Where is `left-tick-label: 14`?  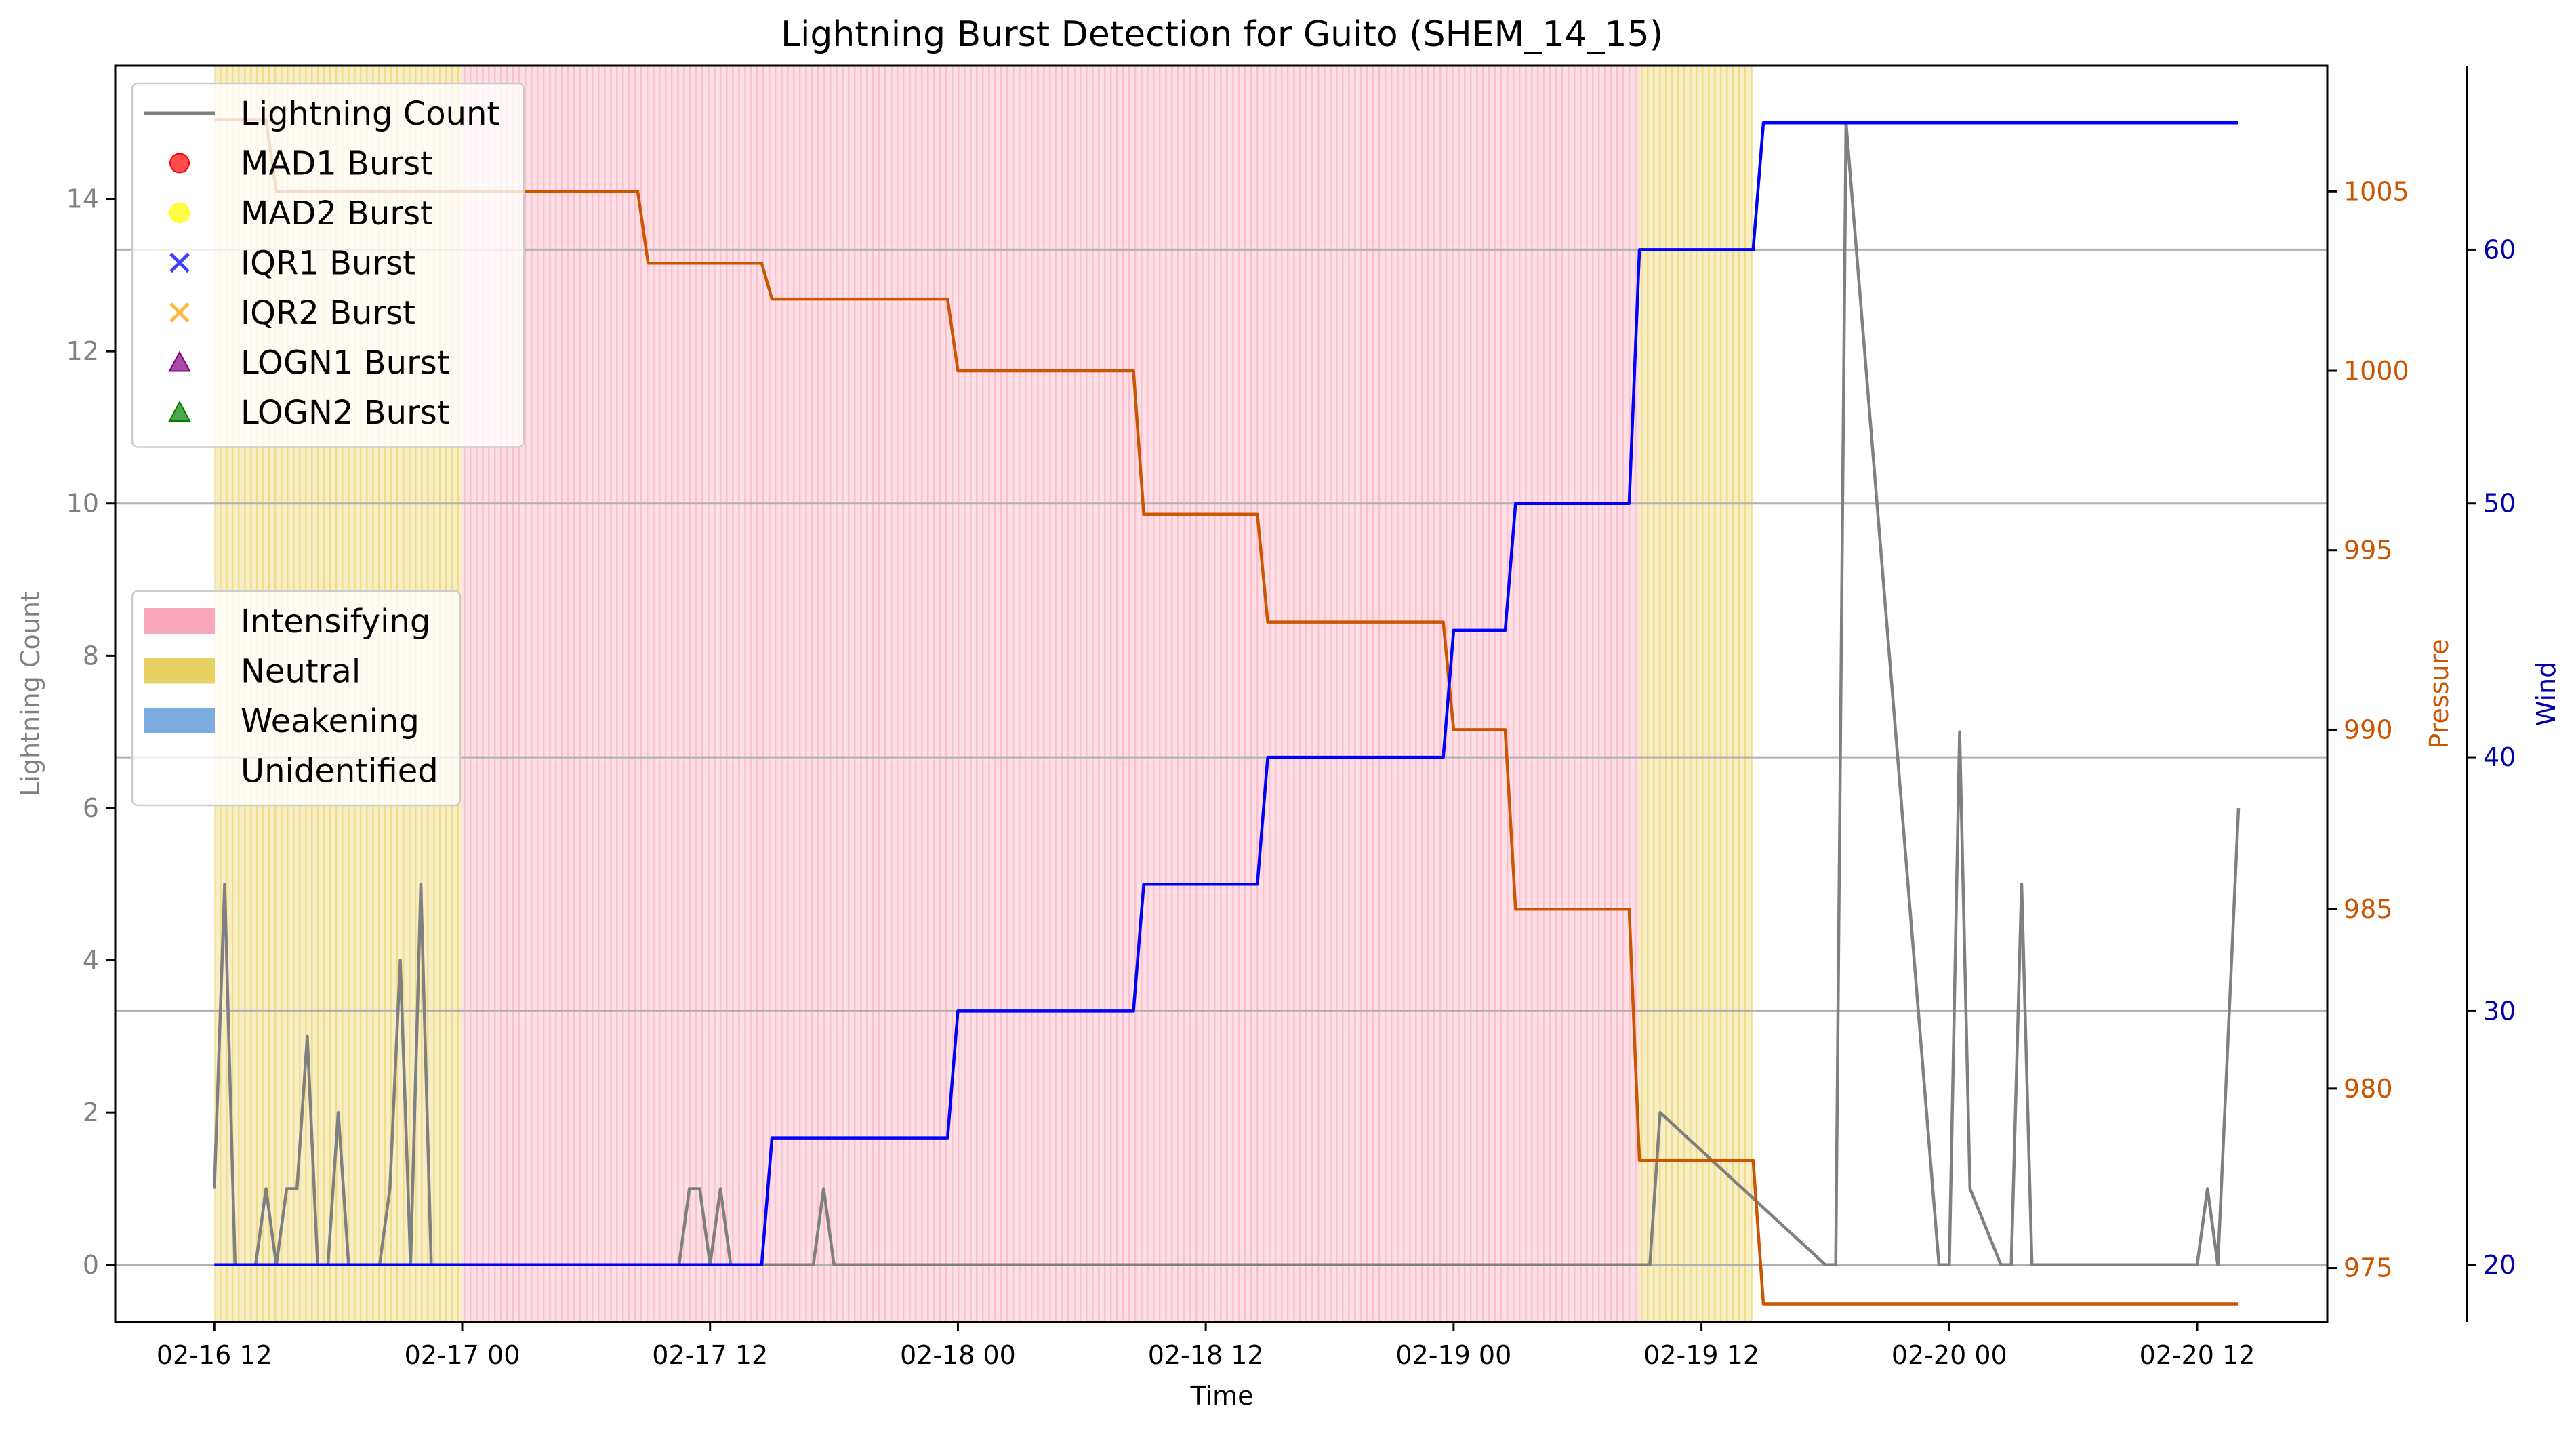 left-tick-label: 14 is located at coordinates (83, 199).